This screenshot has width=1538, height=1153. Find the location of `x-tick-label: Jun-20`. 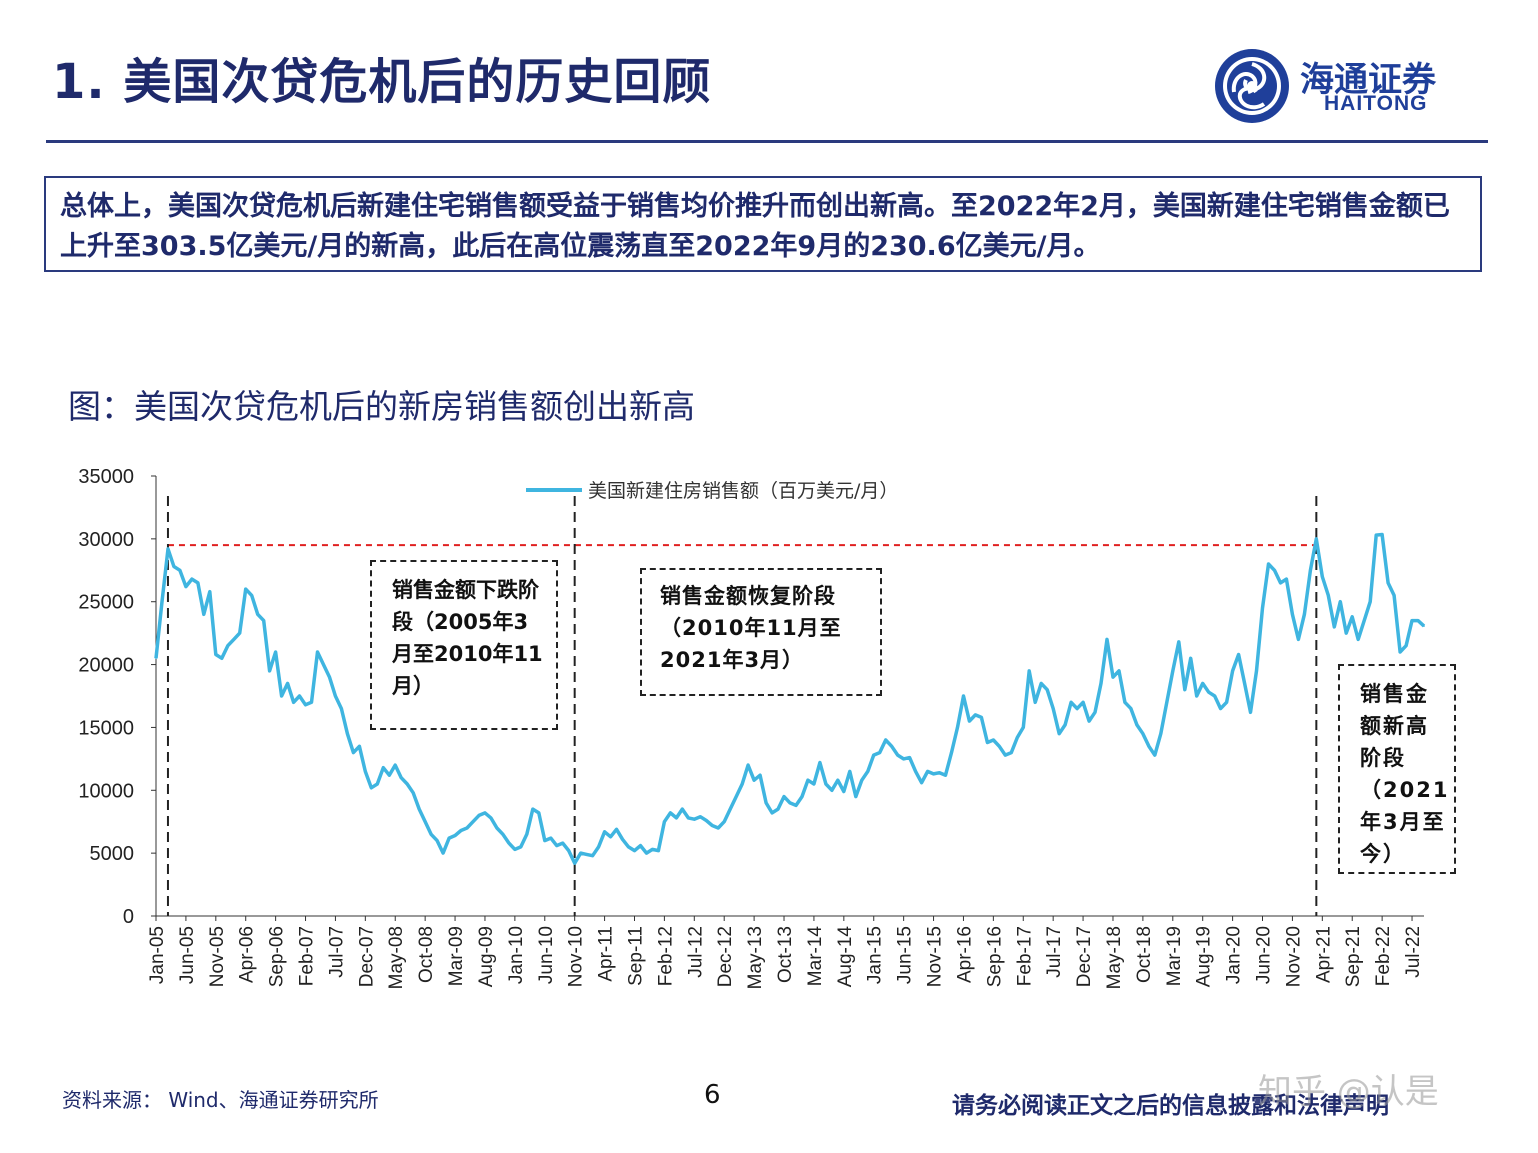

x-tick-label: Jun-20 is located at coordinates (1264, 955).